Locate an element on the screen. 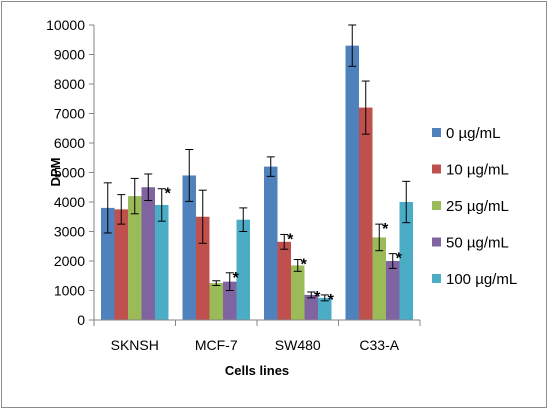 The height and width of the screenshot is (411, 550). y-tick-label: 10000 is located at coordinates (65, 25).